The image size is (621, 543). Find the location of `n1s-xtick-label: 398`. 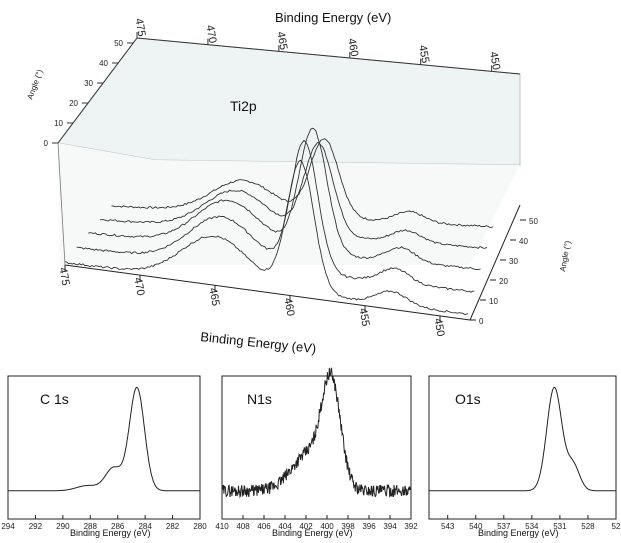

n1s-xtick-label: 398 is located at coordinates (348, 526).